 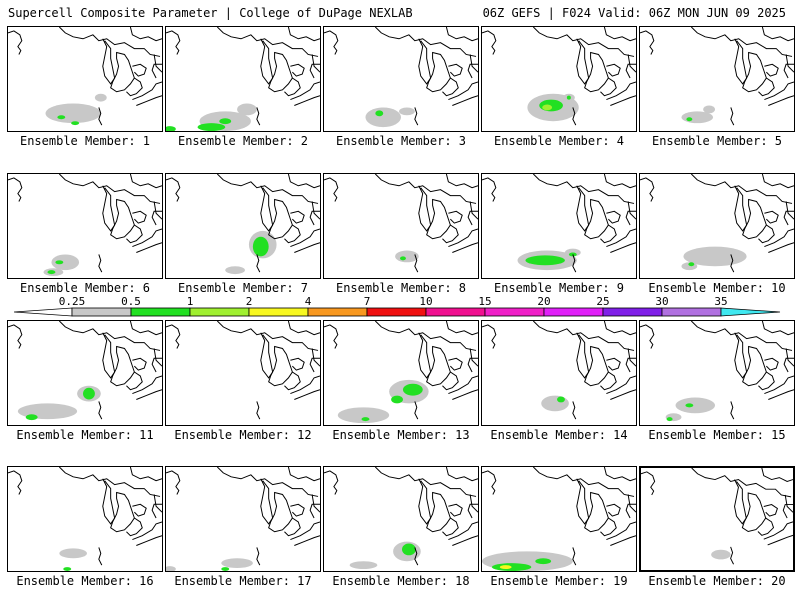 I want to click on colorbar-tick-label: 30, so click(x=662, y=301).